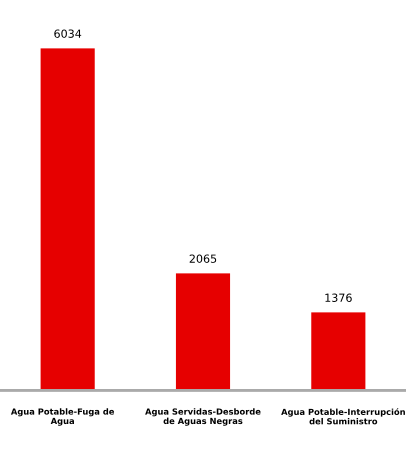 The width and height of the screenshot is (406, 454). Describe the element at coordinates (338, 298) in the screenshot. I see `data-label: 1376` at that location.